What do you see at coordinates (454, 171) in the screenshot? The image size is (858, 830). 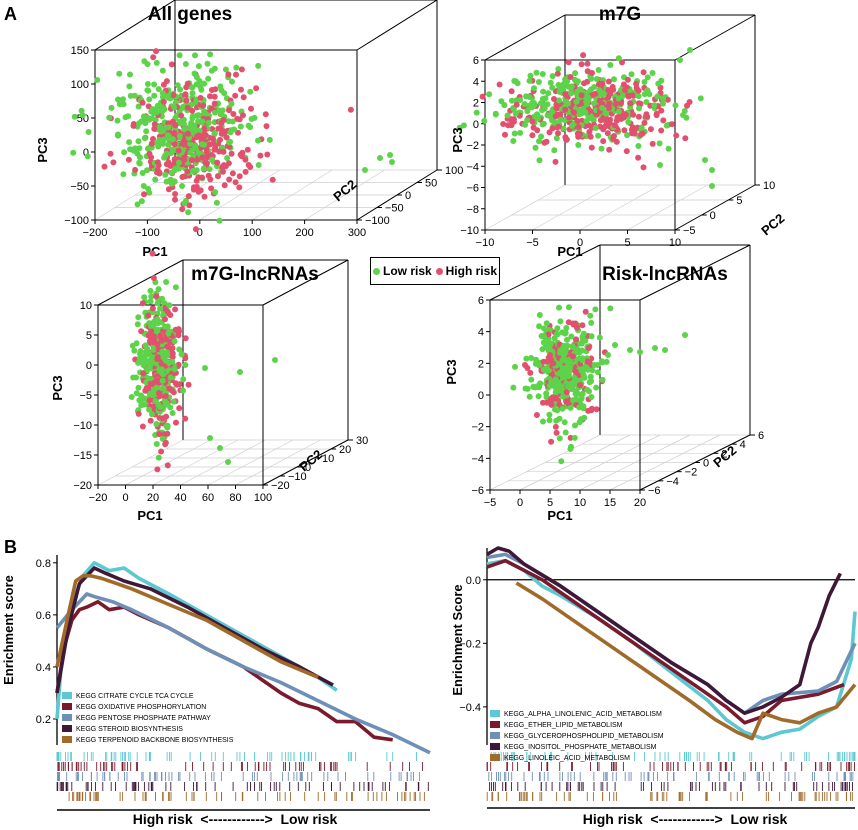 I see `y-tick-label: 100` at bounding box center [454, 171].